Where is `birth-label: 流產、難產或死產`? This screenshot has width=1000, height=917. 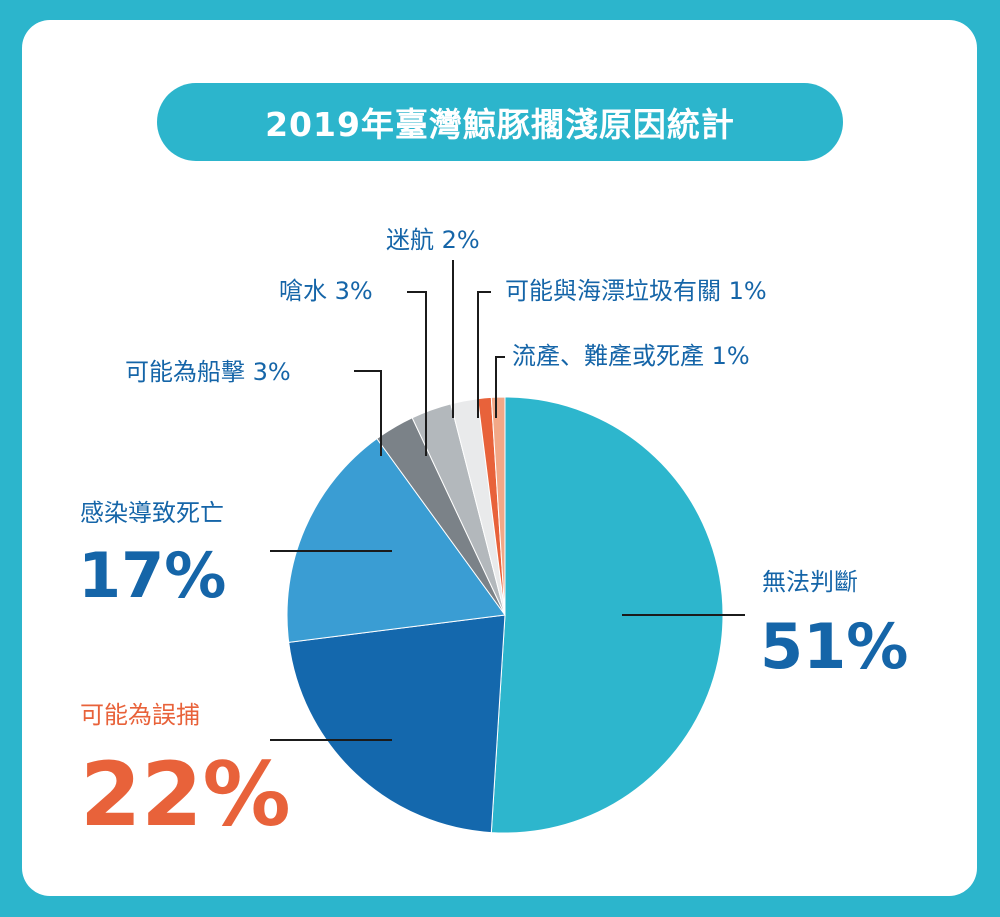 birth-label: 流產、難產或死產 is located at coordinates (608, 356).